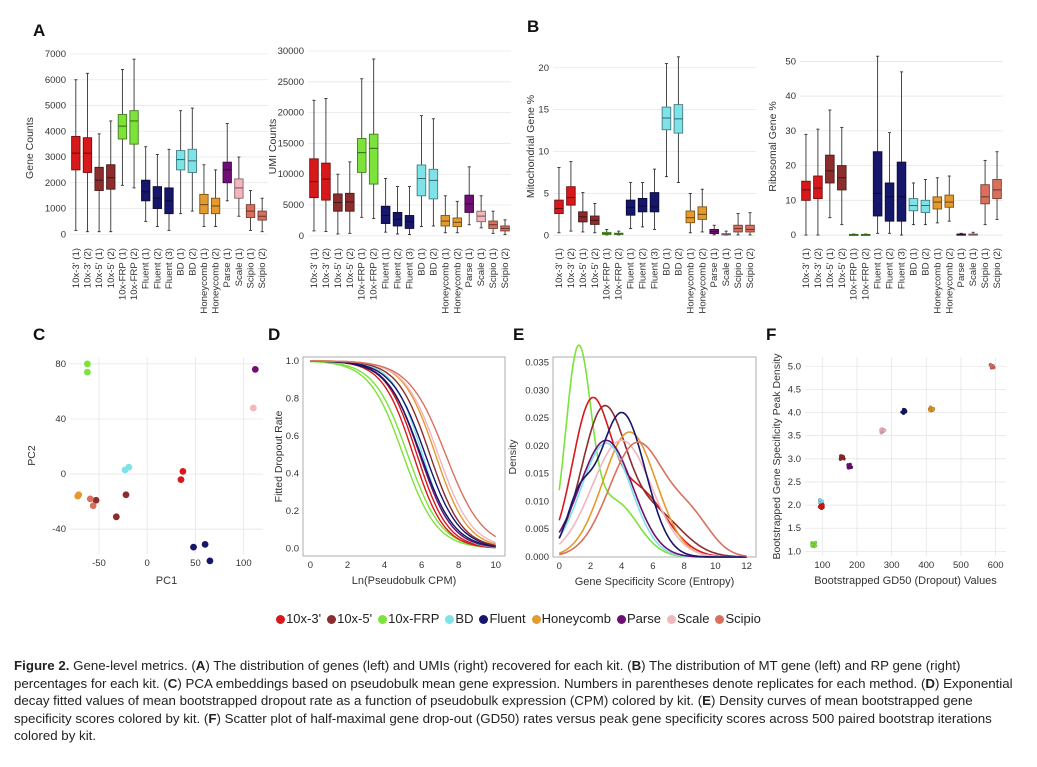 The height and width of the screenshot is (767, 1037). I want to click on x-tick-label: 4, so click(384, 565).